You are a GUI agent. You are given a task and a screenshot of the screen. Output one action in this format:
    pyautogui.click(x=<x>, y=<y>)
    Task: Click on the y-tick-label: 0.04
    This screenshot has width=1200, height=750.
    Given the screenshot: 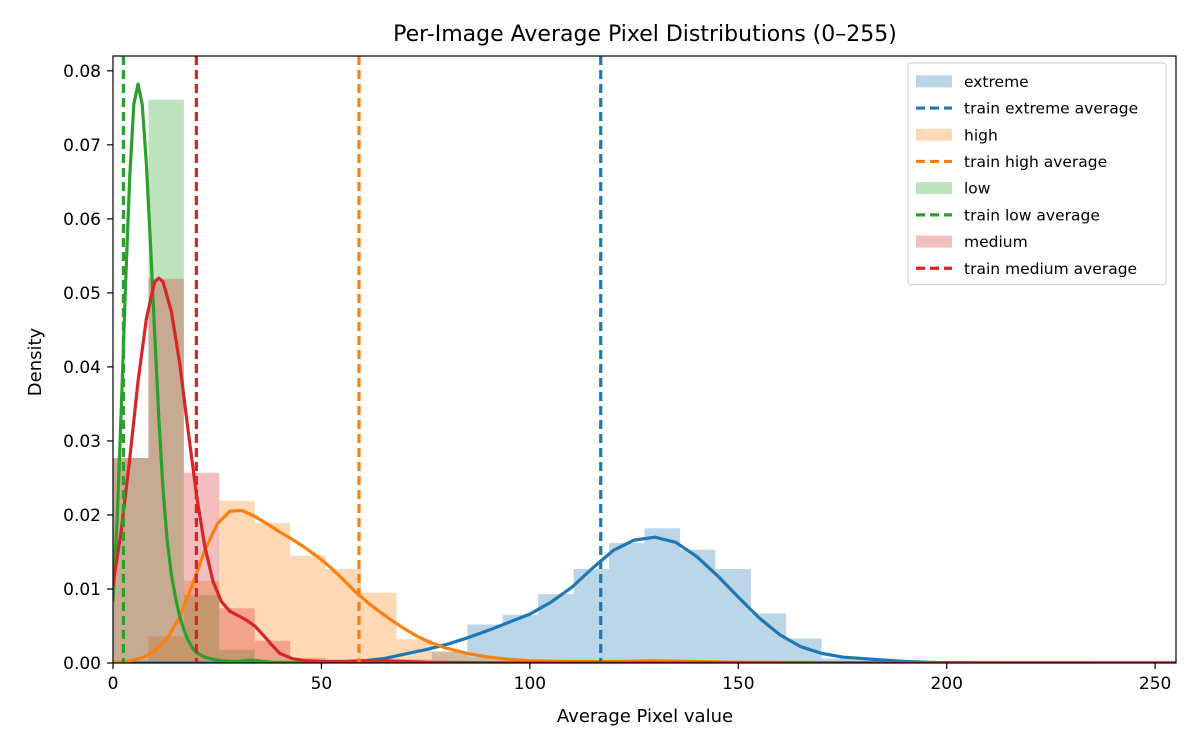 What is the action you would take?
    pyautogui.click(x=82, y=368)
    